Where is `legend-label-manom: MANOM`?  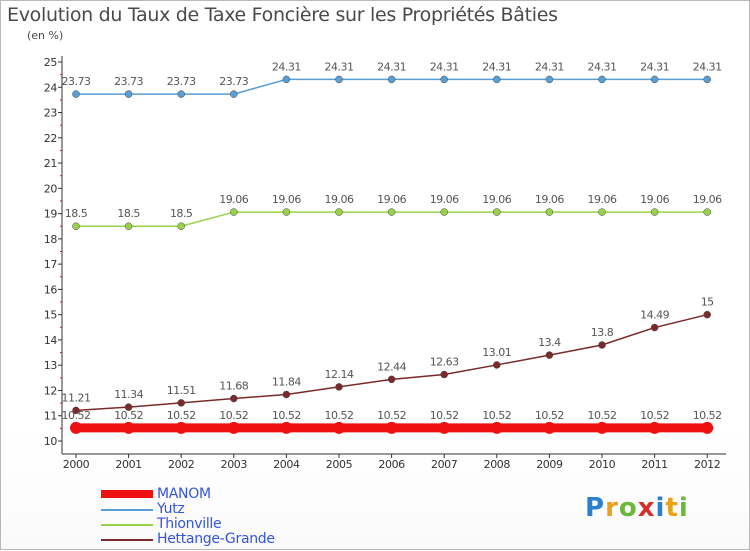
legend-label-manom: MANOM is located at coordinates (184, 494).